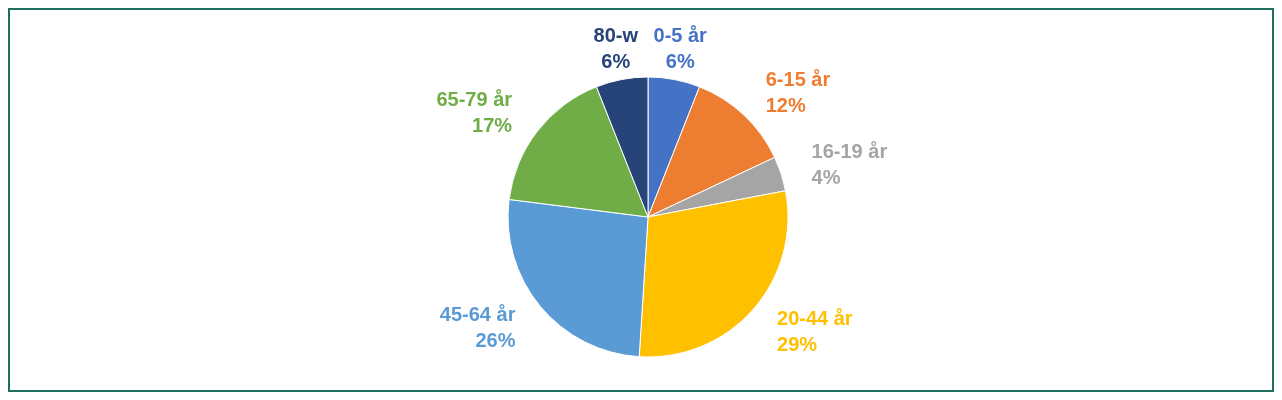 This screenshot has width=1282, height=400. I want to click on data-label: 4%, so click(826, 176).